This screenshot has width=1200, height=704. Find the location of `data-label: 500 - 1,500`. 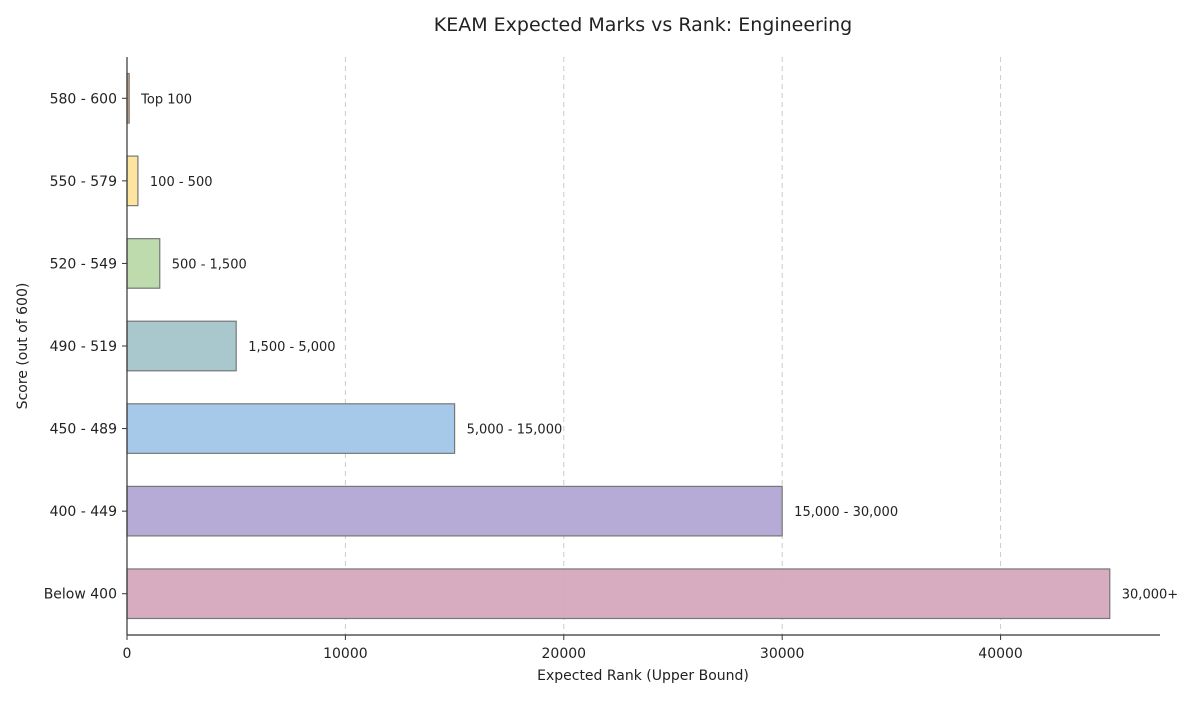

data-label: 500 - 1,500 is located at coordinates (209, 264).